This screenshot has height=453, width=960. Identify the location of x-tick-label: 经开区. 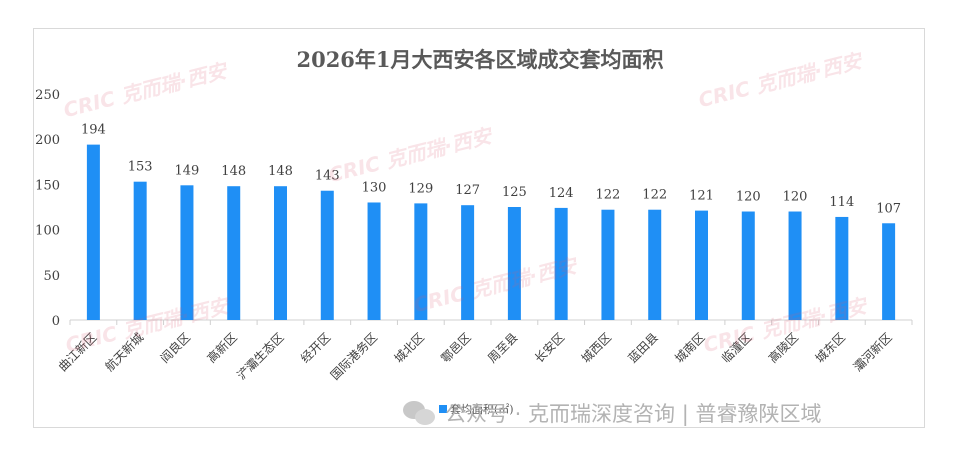
(315, 347).